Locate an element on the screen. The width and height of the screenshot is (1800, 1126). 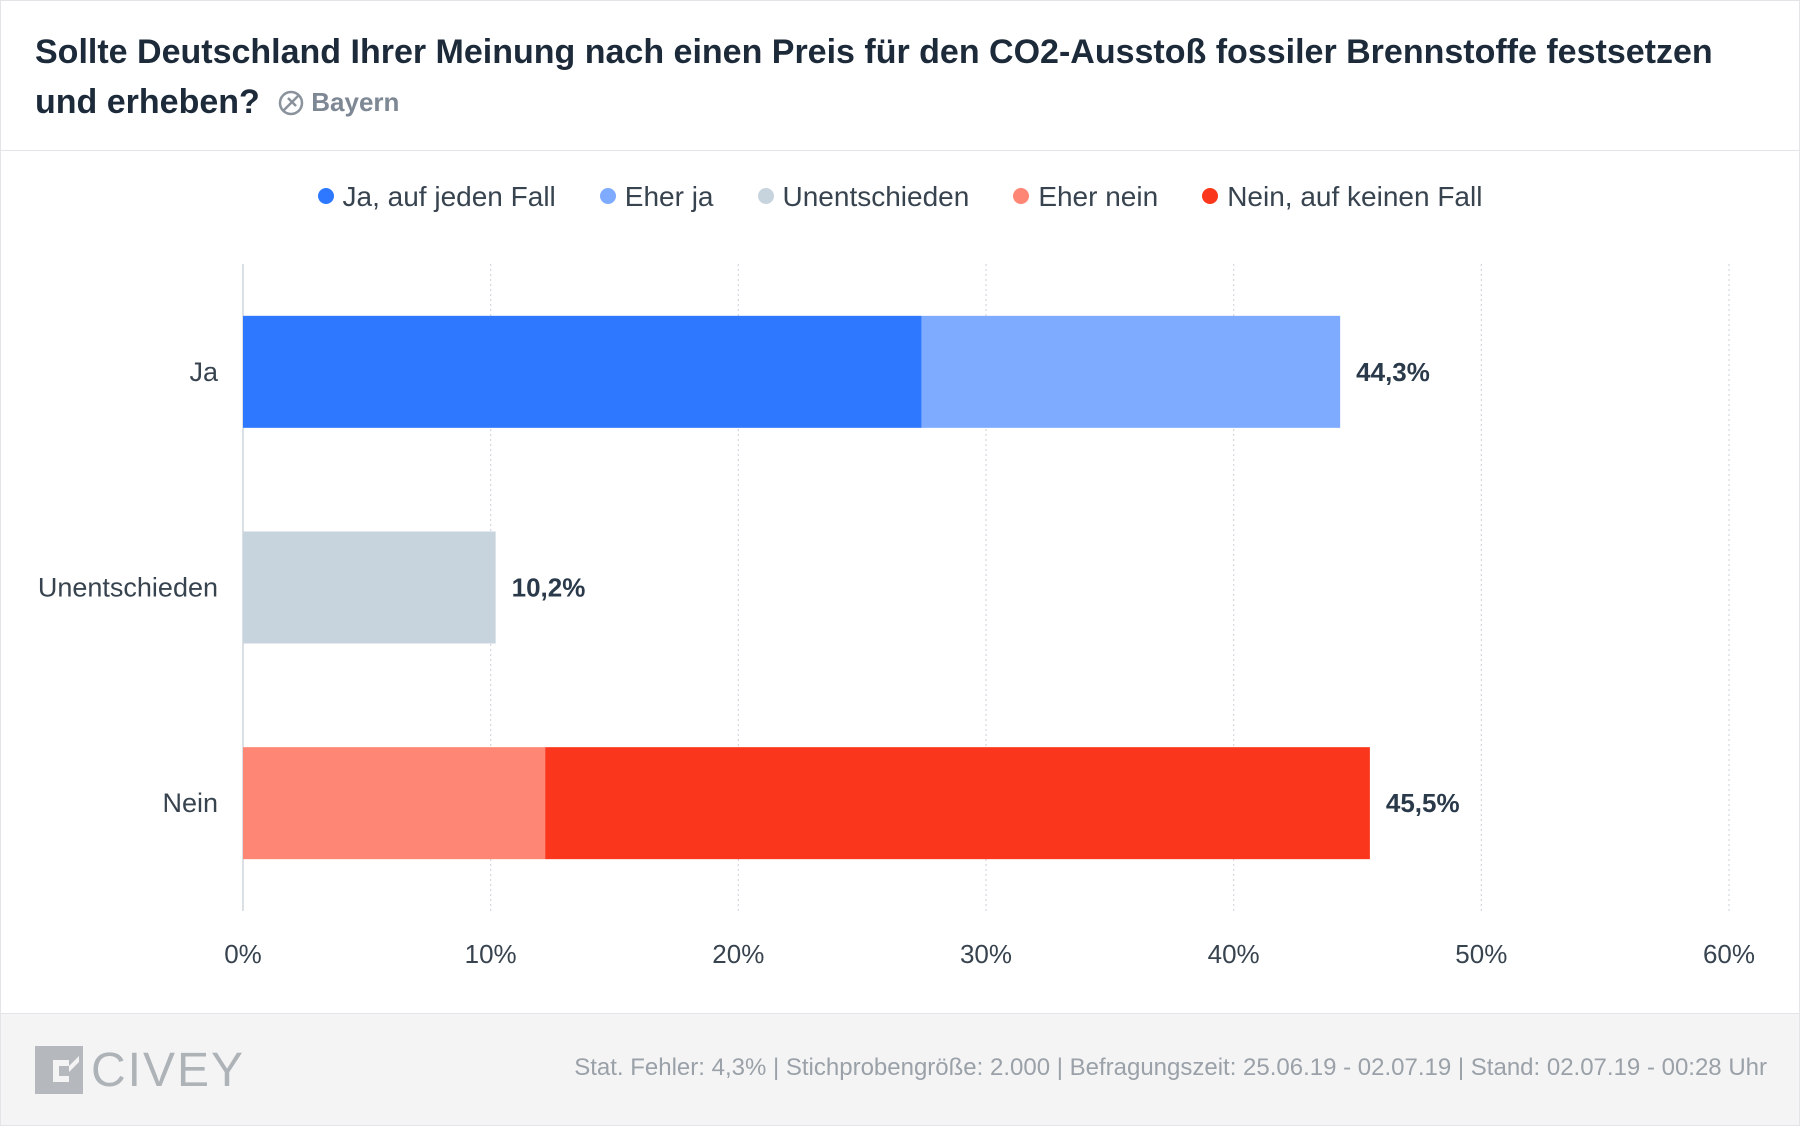
region-tag: Bayern is located at coordinates (338, 102).